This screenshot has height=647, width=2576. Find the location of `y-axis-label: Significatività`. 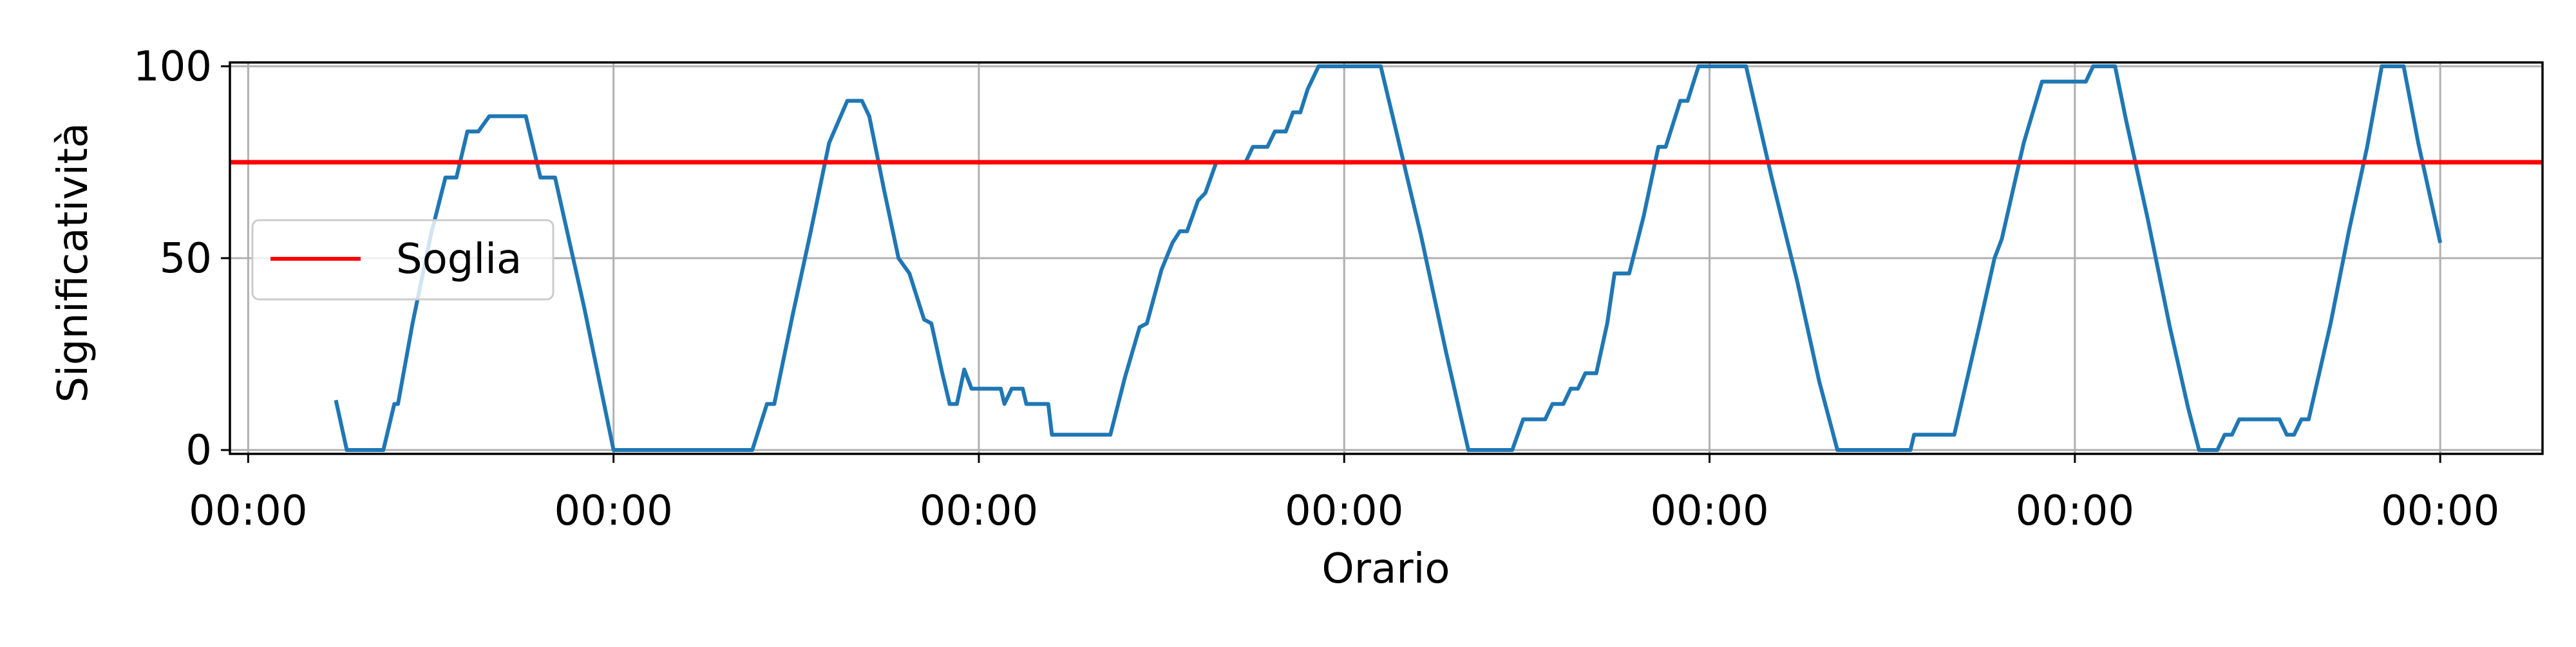

y-axis-label: Significatività is located at coordinates (73, 263).